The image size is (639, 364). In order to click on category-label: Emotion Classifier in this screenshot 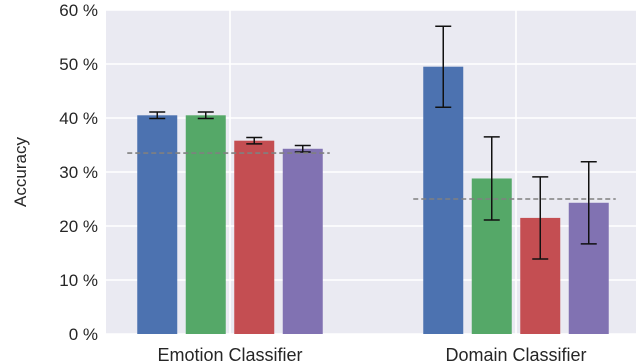, I will do `click(229, 354)`.